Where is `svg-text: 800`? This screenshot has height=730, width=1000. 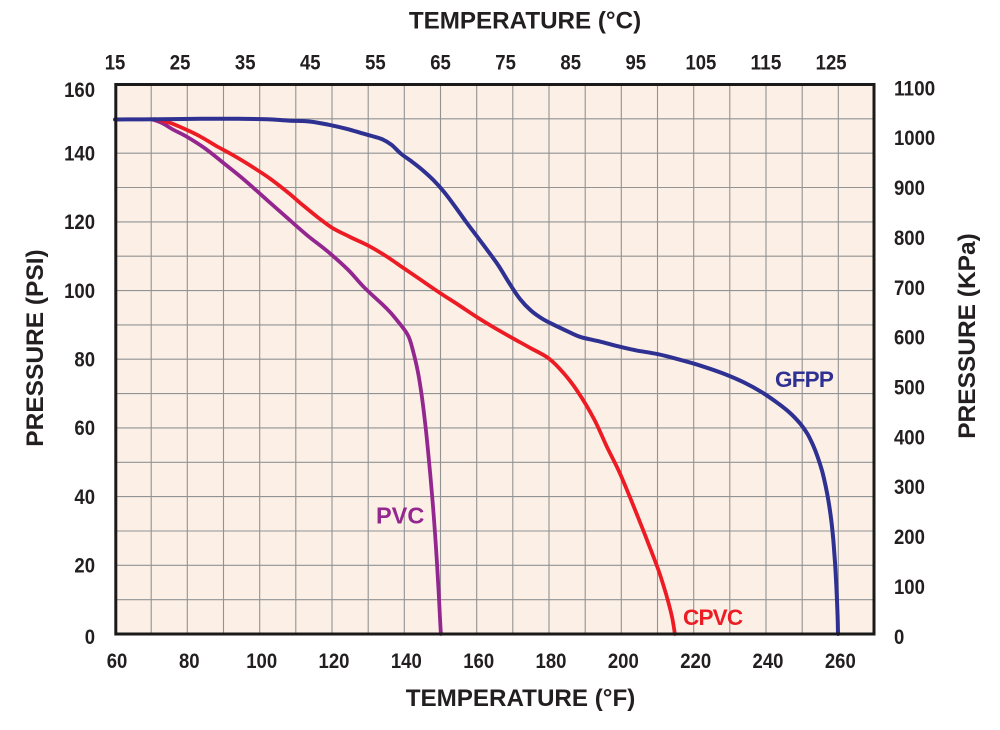 svg-text: 800 is located at coordinates (909, 238).